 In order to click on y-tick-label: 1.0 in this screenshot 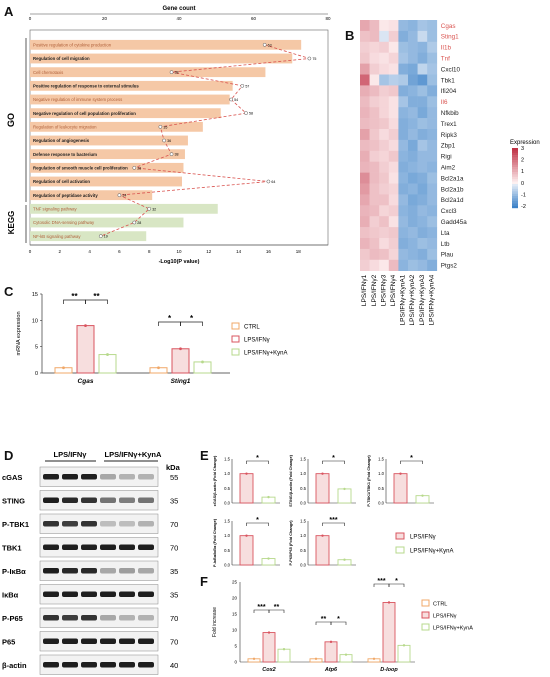, I will do `click(303, 535)`.